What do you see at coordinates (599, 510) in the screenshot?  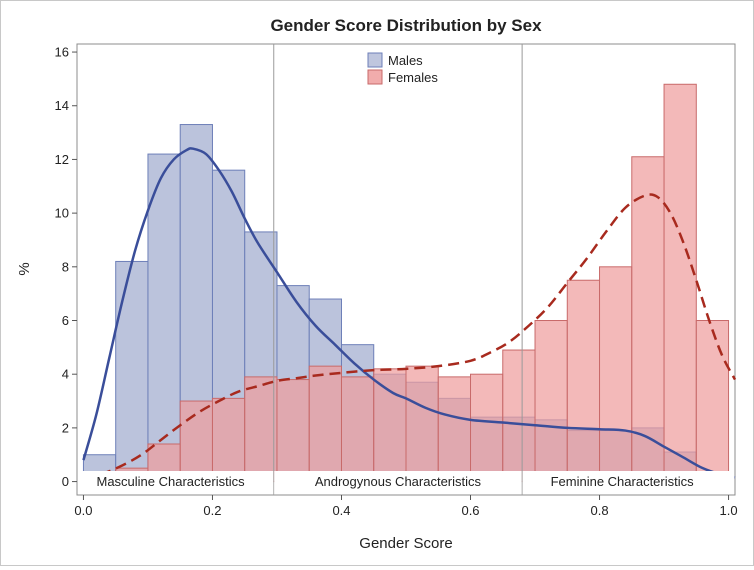 I see `x-tick-label-4: 0.8` at bounding box center [599, 510].